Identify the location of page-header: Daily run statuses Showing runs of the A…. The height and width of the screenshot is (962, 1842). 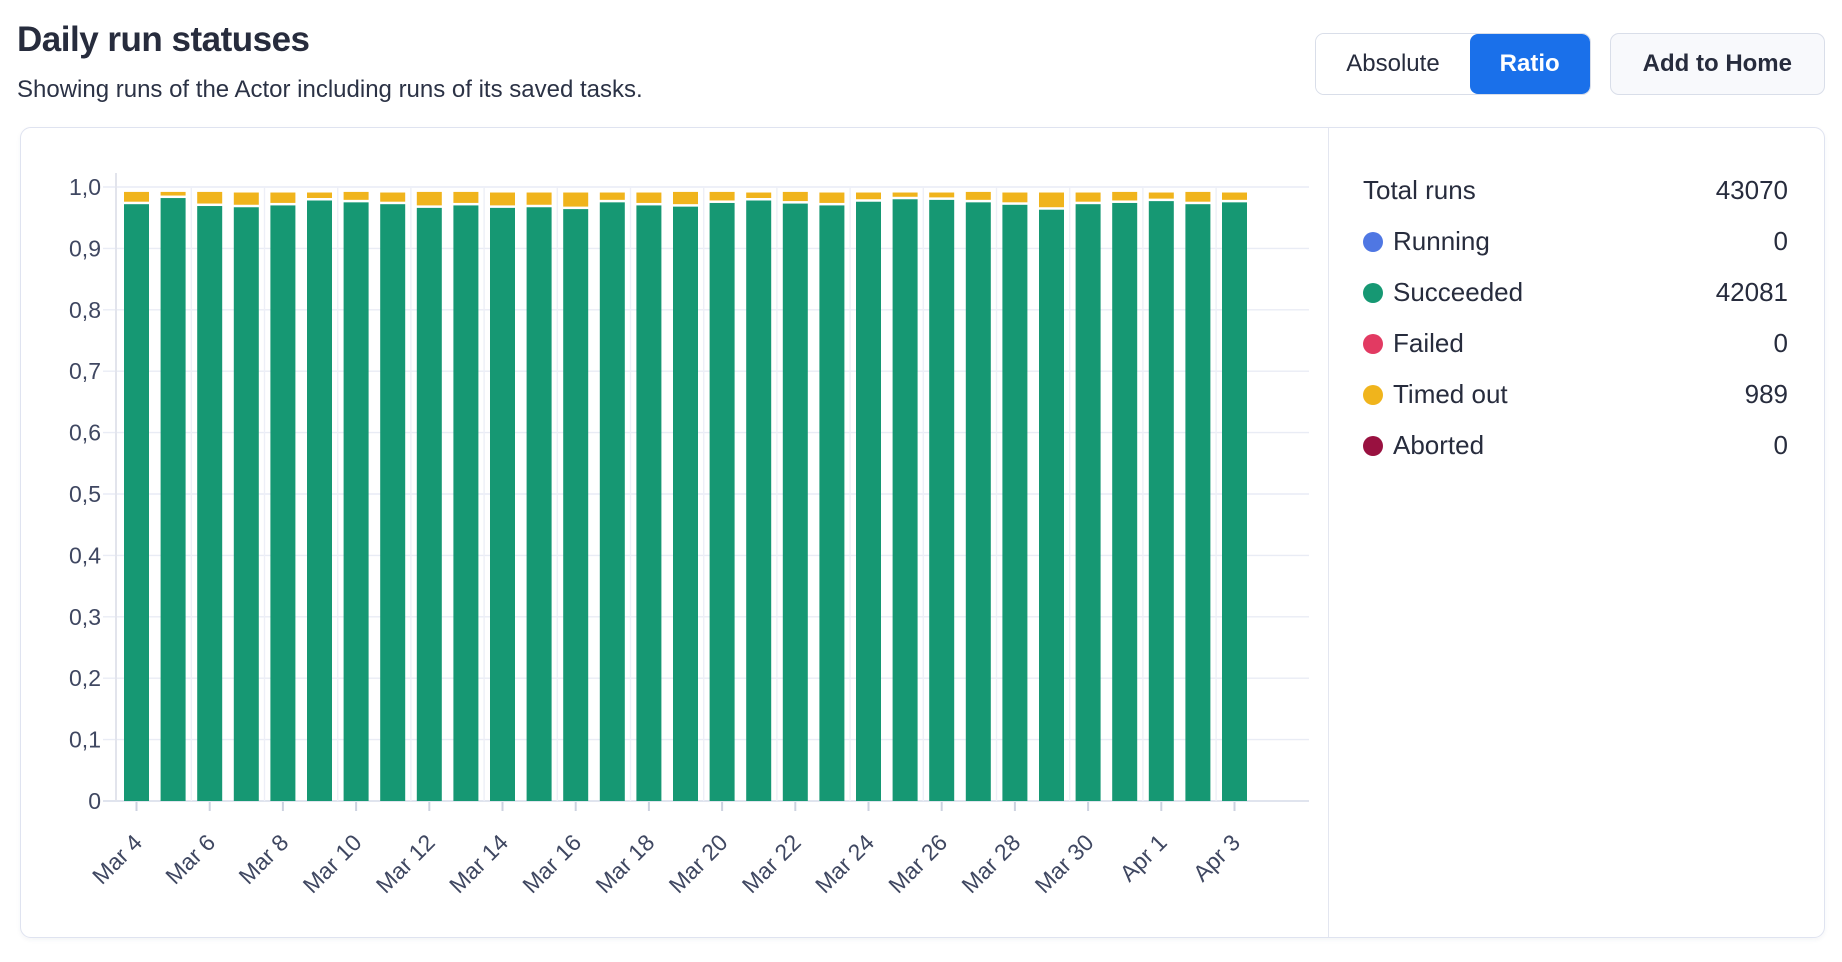
(921, 63).